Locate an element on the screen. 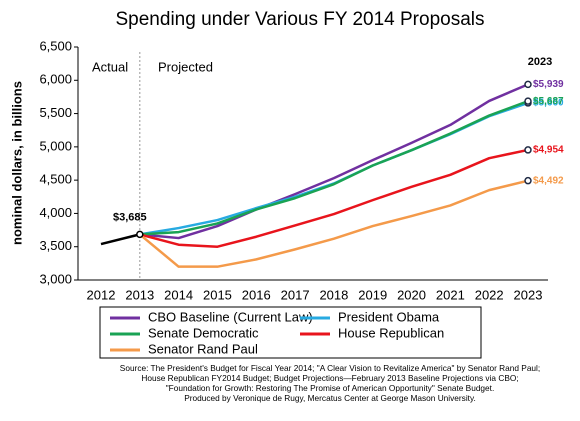 The height and width of the screenshot is (421, 580). y-tick-label: 4,000 is located at coordinates (55, 212).